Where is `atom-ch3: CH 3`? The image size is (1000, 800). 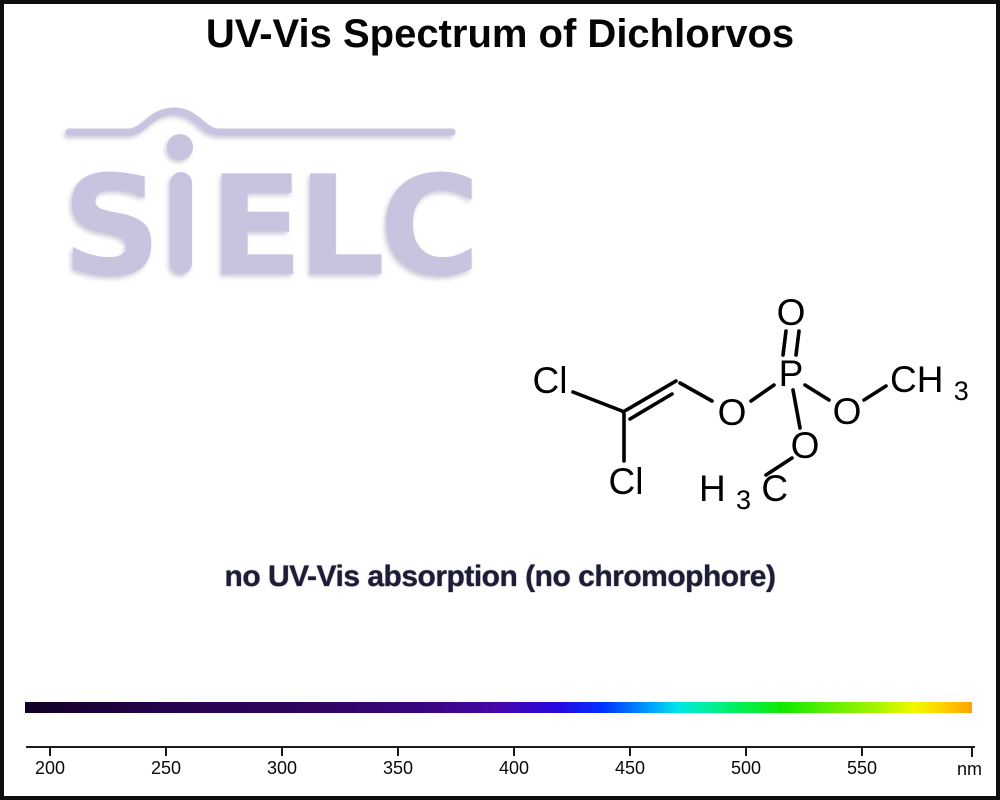
atom-ch3: CH 3 is located at coordinates (929, 382).